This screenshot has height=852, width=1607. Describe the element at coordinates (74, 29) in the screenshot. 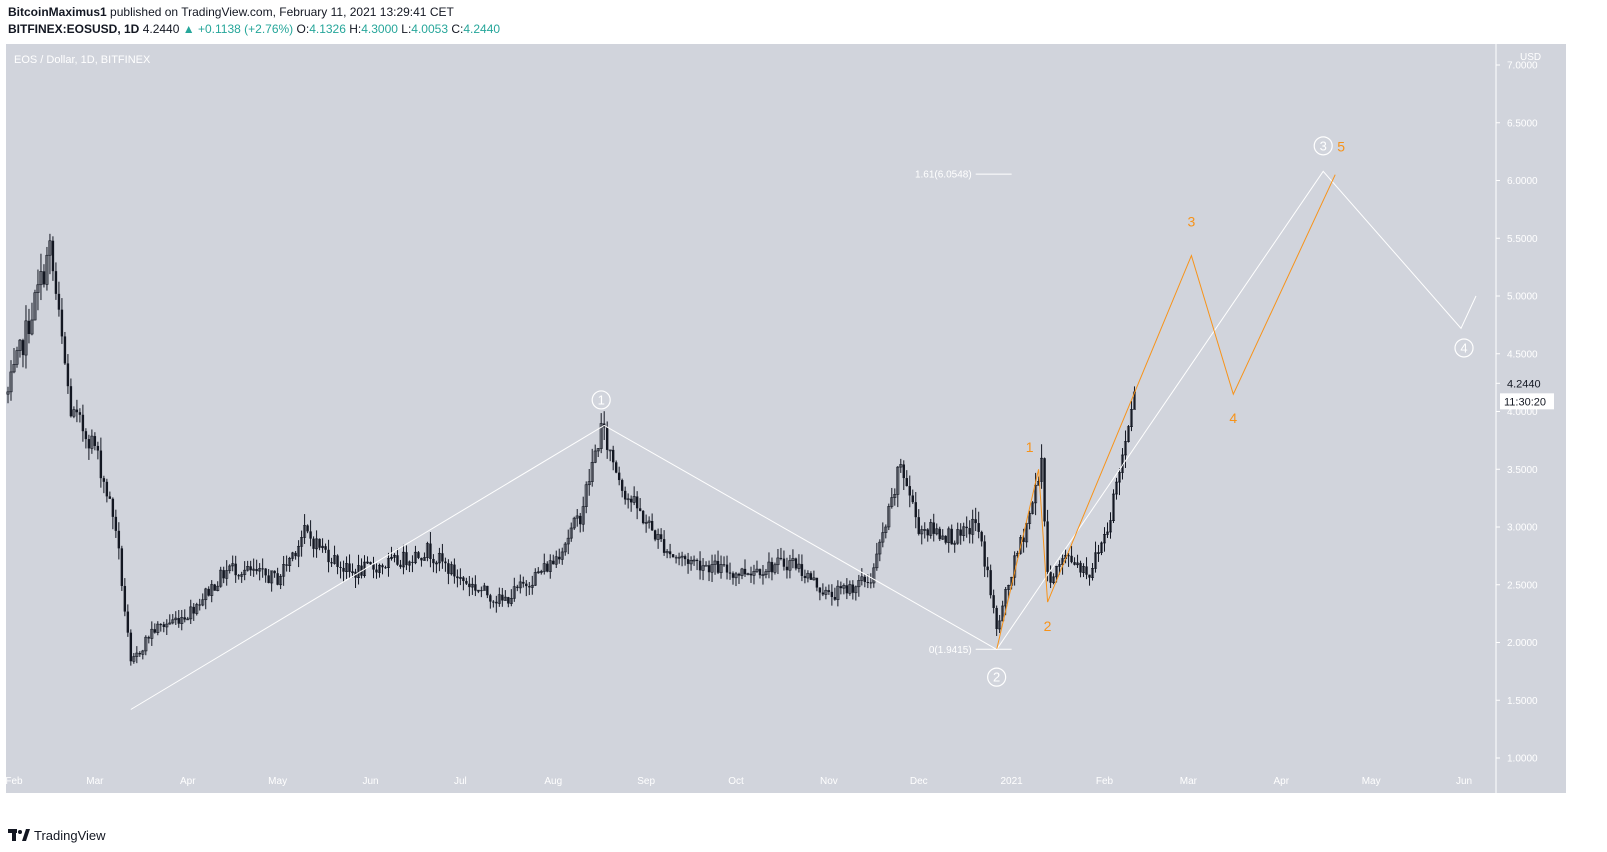

I see `symbol-label: BITFINEX:EOSUSD, 1D` at that location.